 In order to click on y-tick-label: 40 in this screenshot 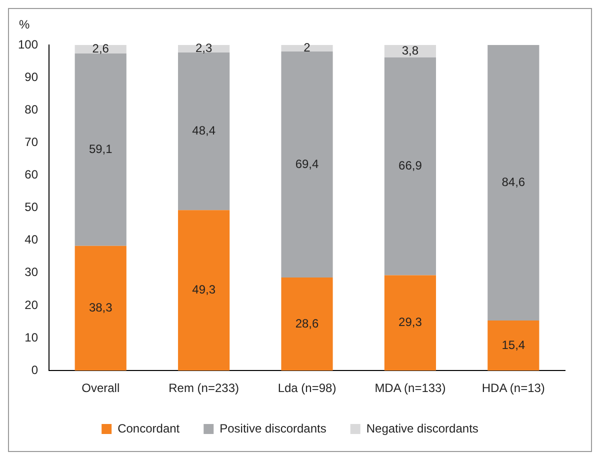, I will do `click(31, 239)`.